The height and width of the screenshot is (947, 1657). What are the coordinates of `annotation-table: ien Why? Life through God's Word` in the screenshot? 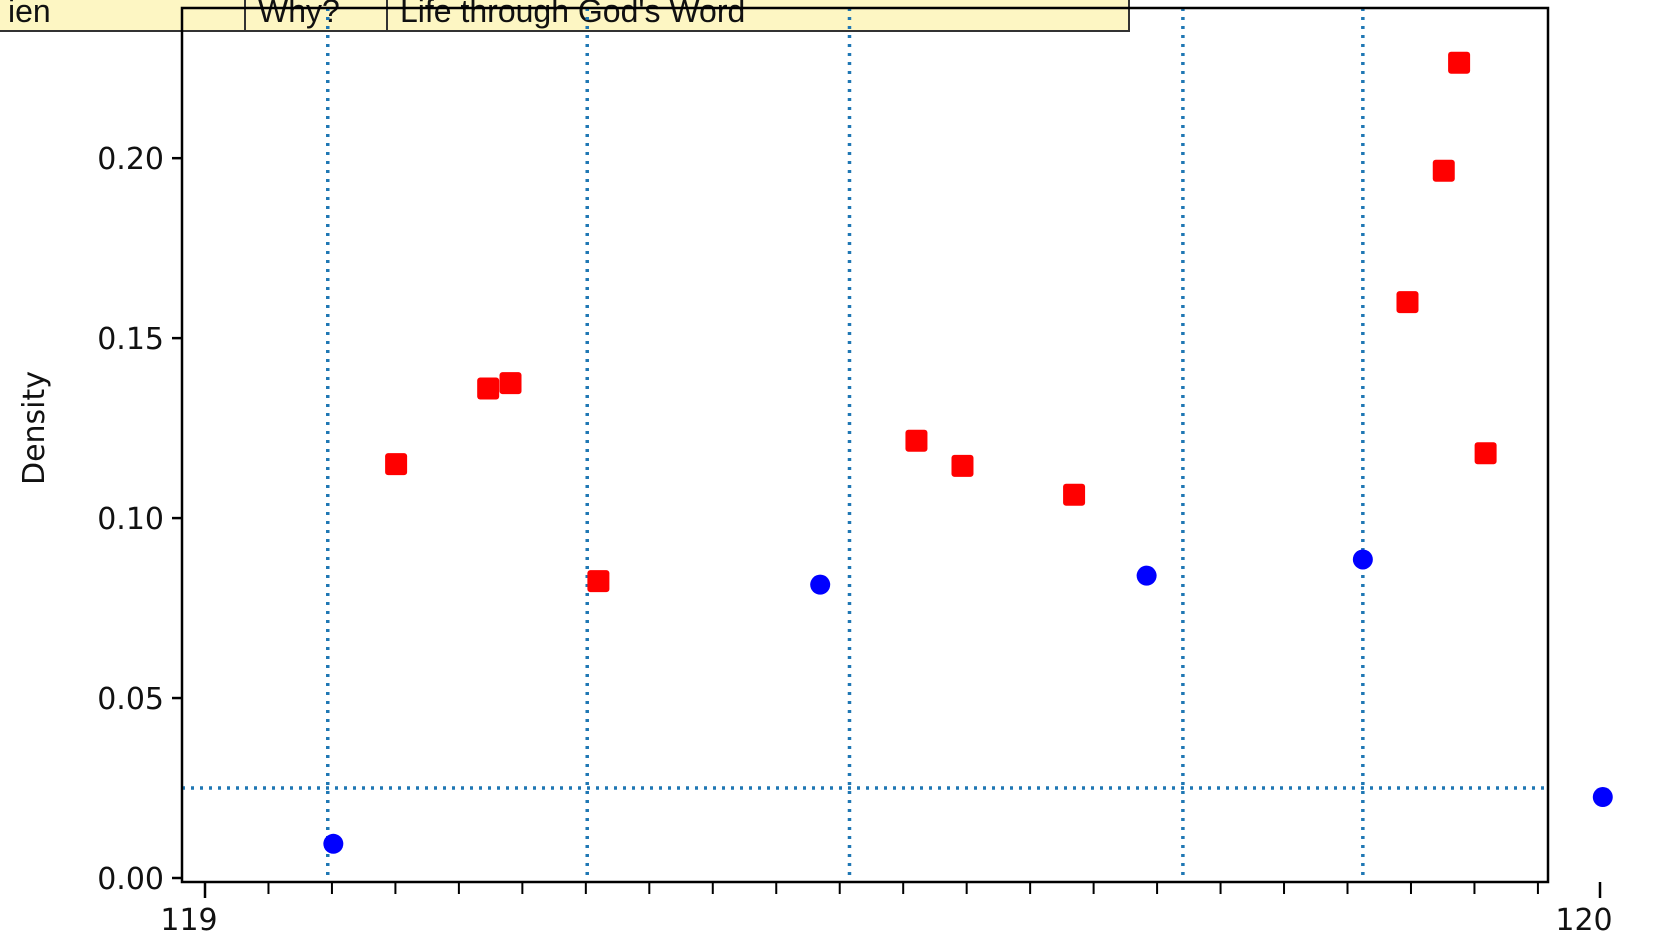 It's located at (565, 16).